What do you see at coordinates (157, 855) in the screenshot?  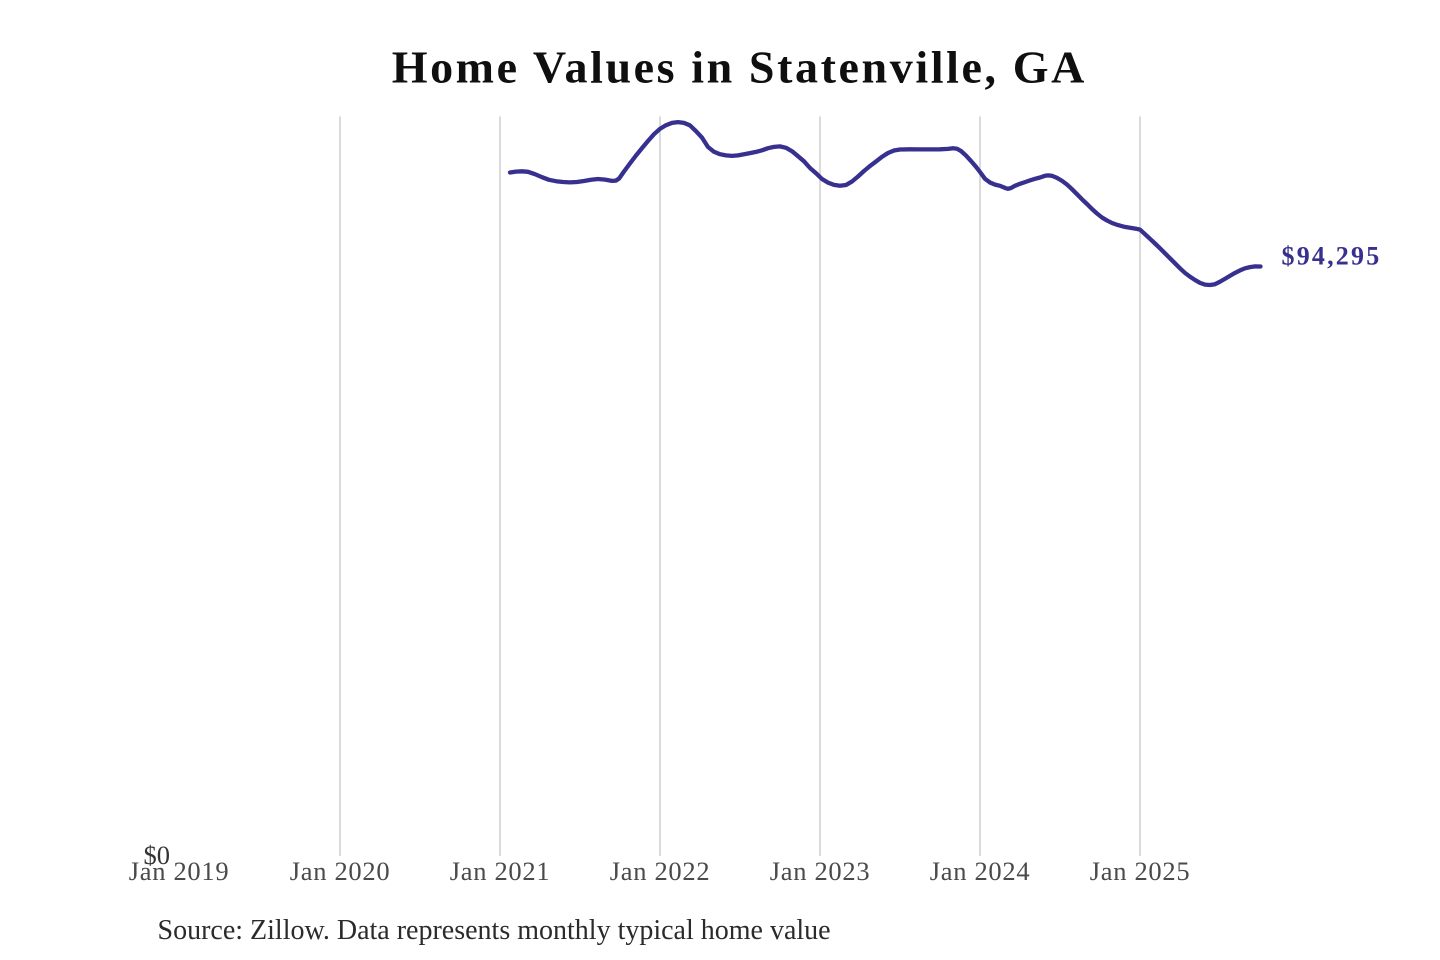 I see `svg-text: $0` at bounding box center [157, 855].